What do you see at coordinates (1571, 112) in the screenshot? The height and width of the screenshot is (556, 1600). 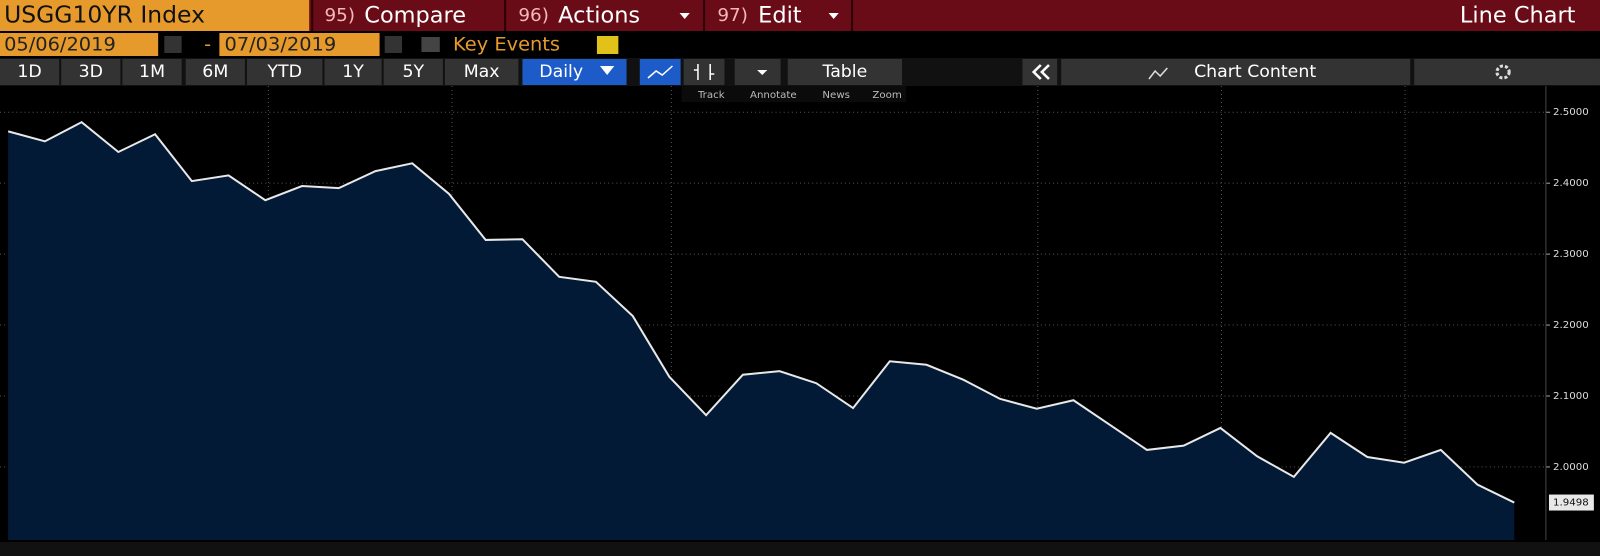 I see `y-tick-label: 2.5000` at bounding box center [1571, 112].